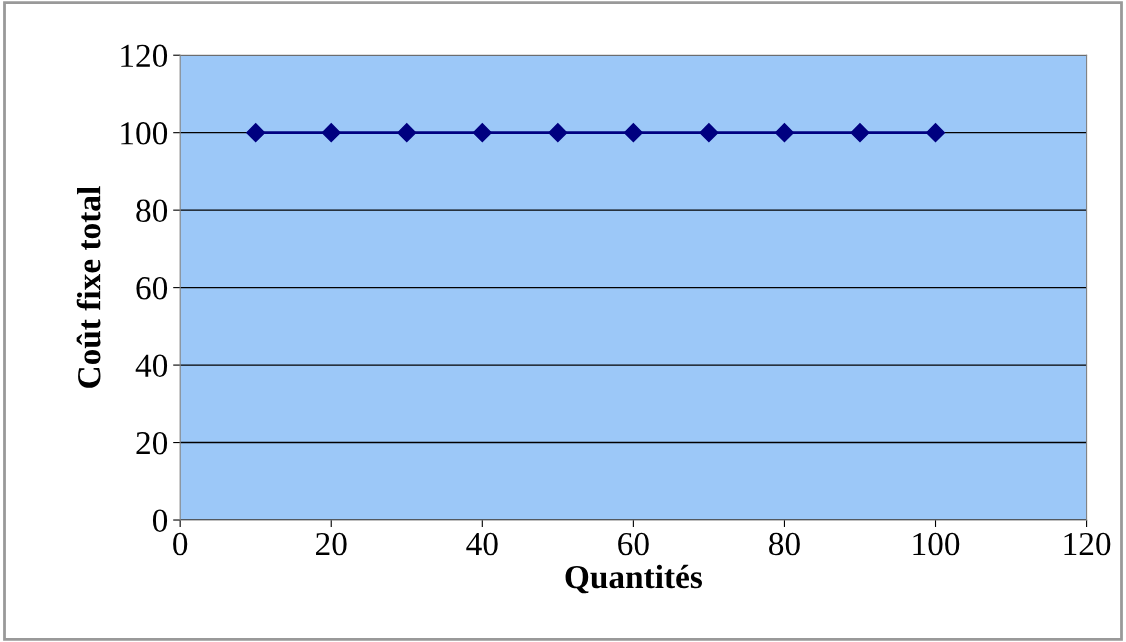 This screenshot has height=642, width=1126. I want to click on x-tick-label: 0, so click(180, 544).